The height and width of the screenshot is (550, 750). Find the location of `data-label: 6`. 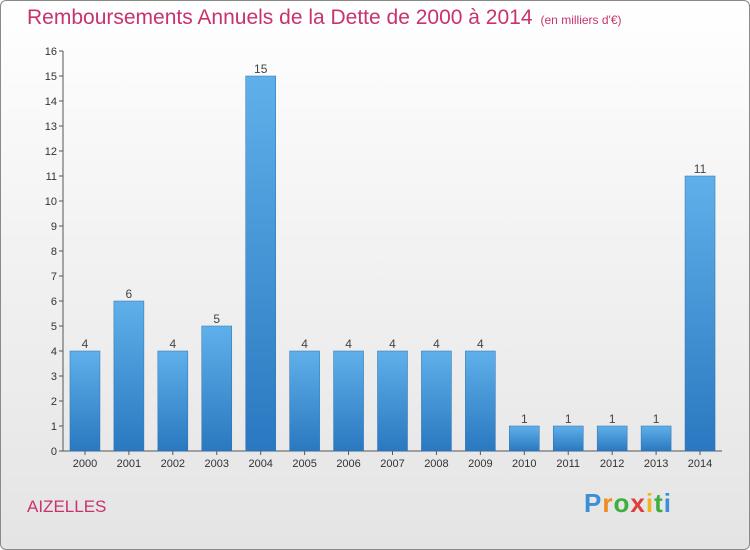

data-label: 6 is located at coordinates (129, 294).